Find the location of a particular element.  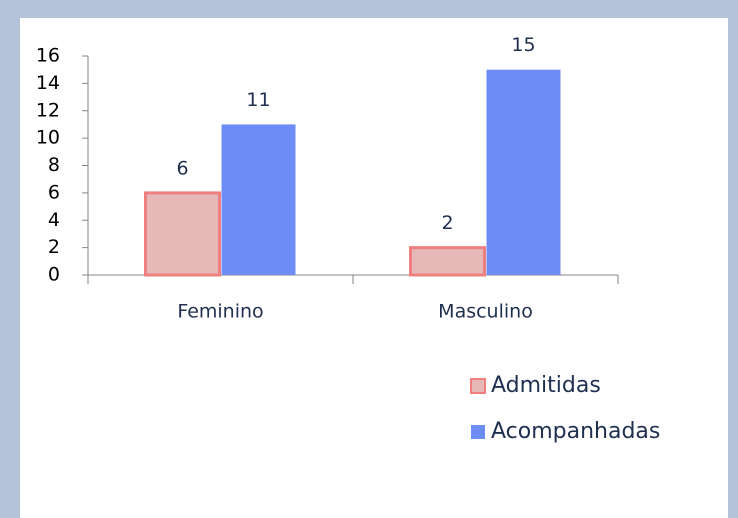

x-tick-label: Feminino is located at coordinates (220, 312).